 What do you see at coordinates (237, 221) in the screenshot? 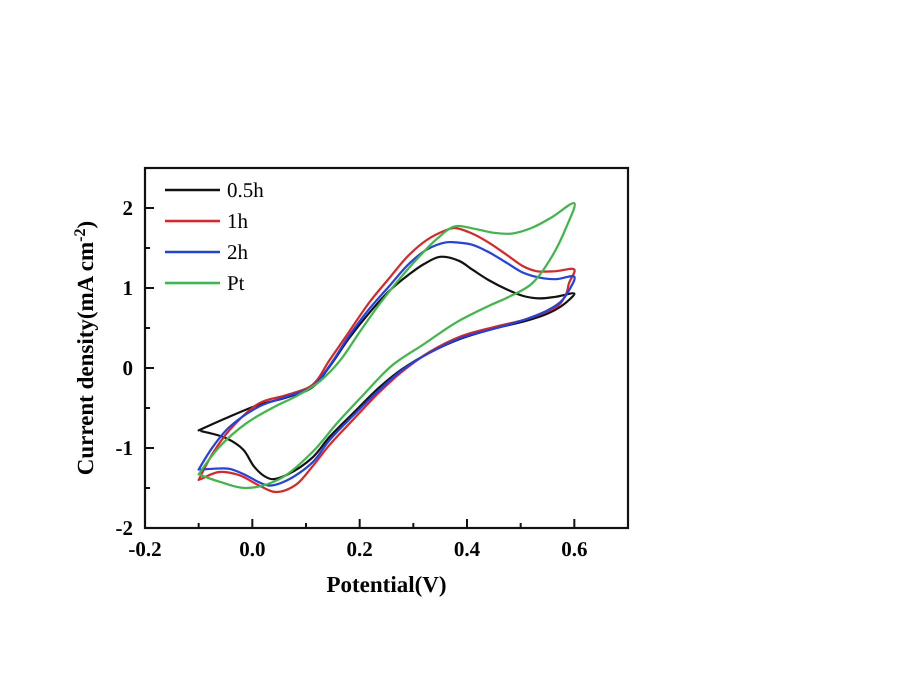
I see `legend-label: 1h` at bounding box center [237, 221].